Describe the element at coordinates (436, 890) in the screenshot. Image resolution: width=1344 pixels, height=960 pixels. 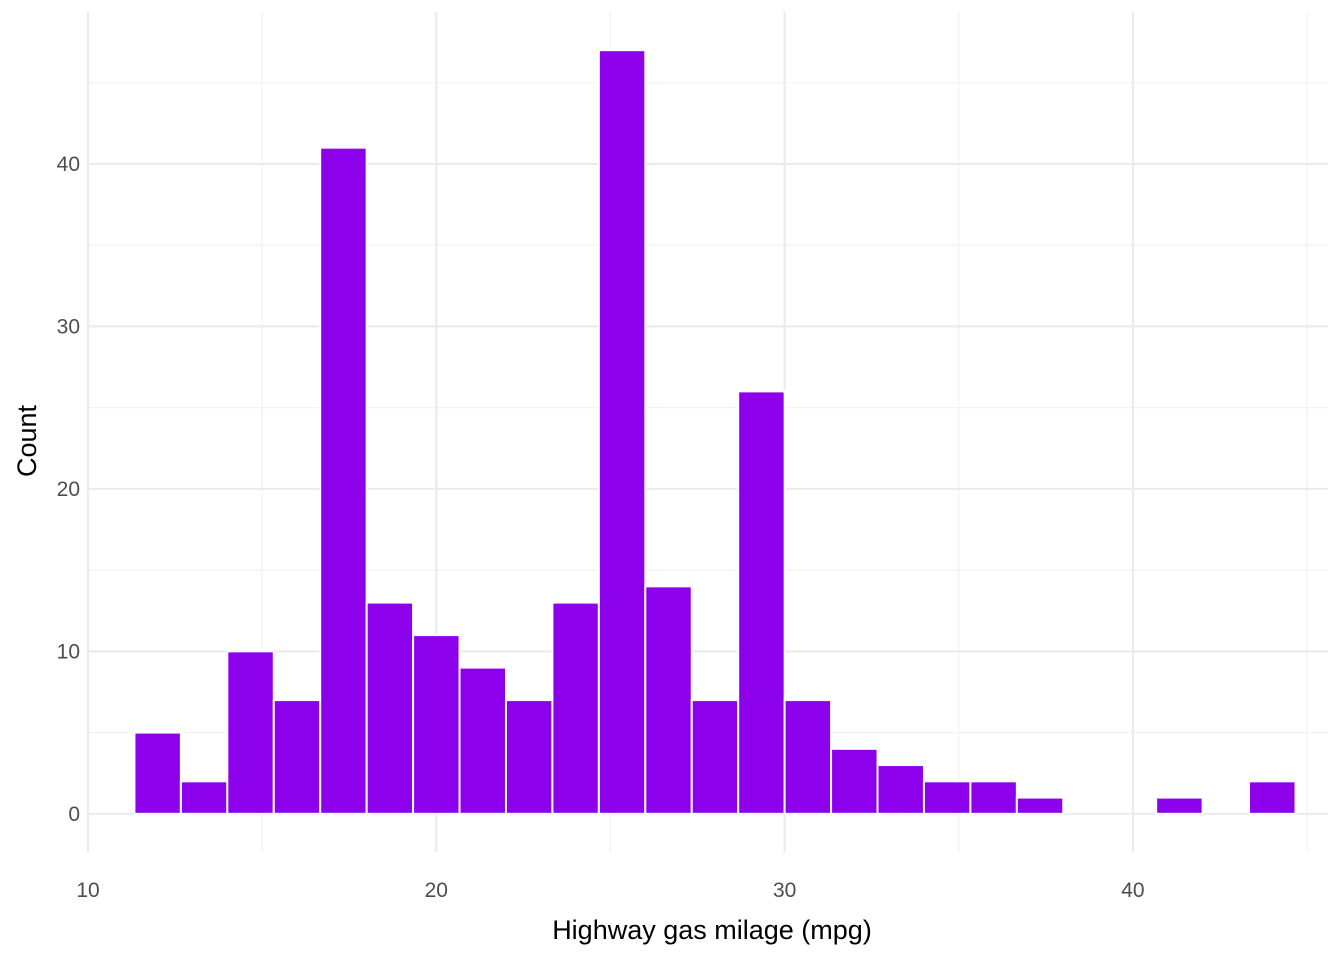
I see `x-tick-label: 20` at that location.